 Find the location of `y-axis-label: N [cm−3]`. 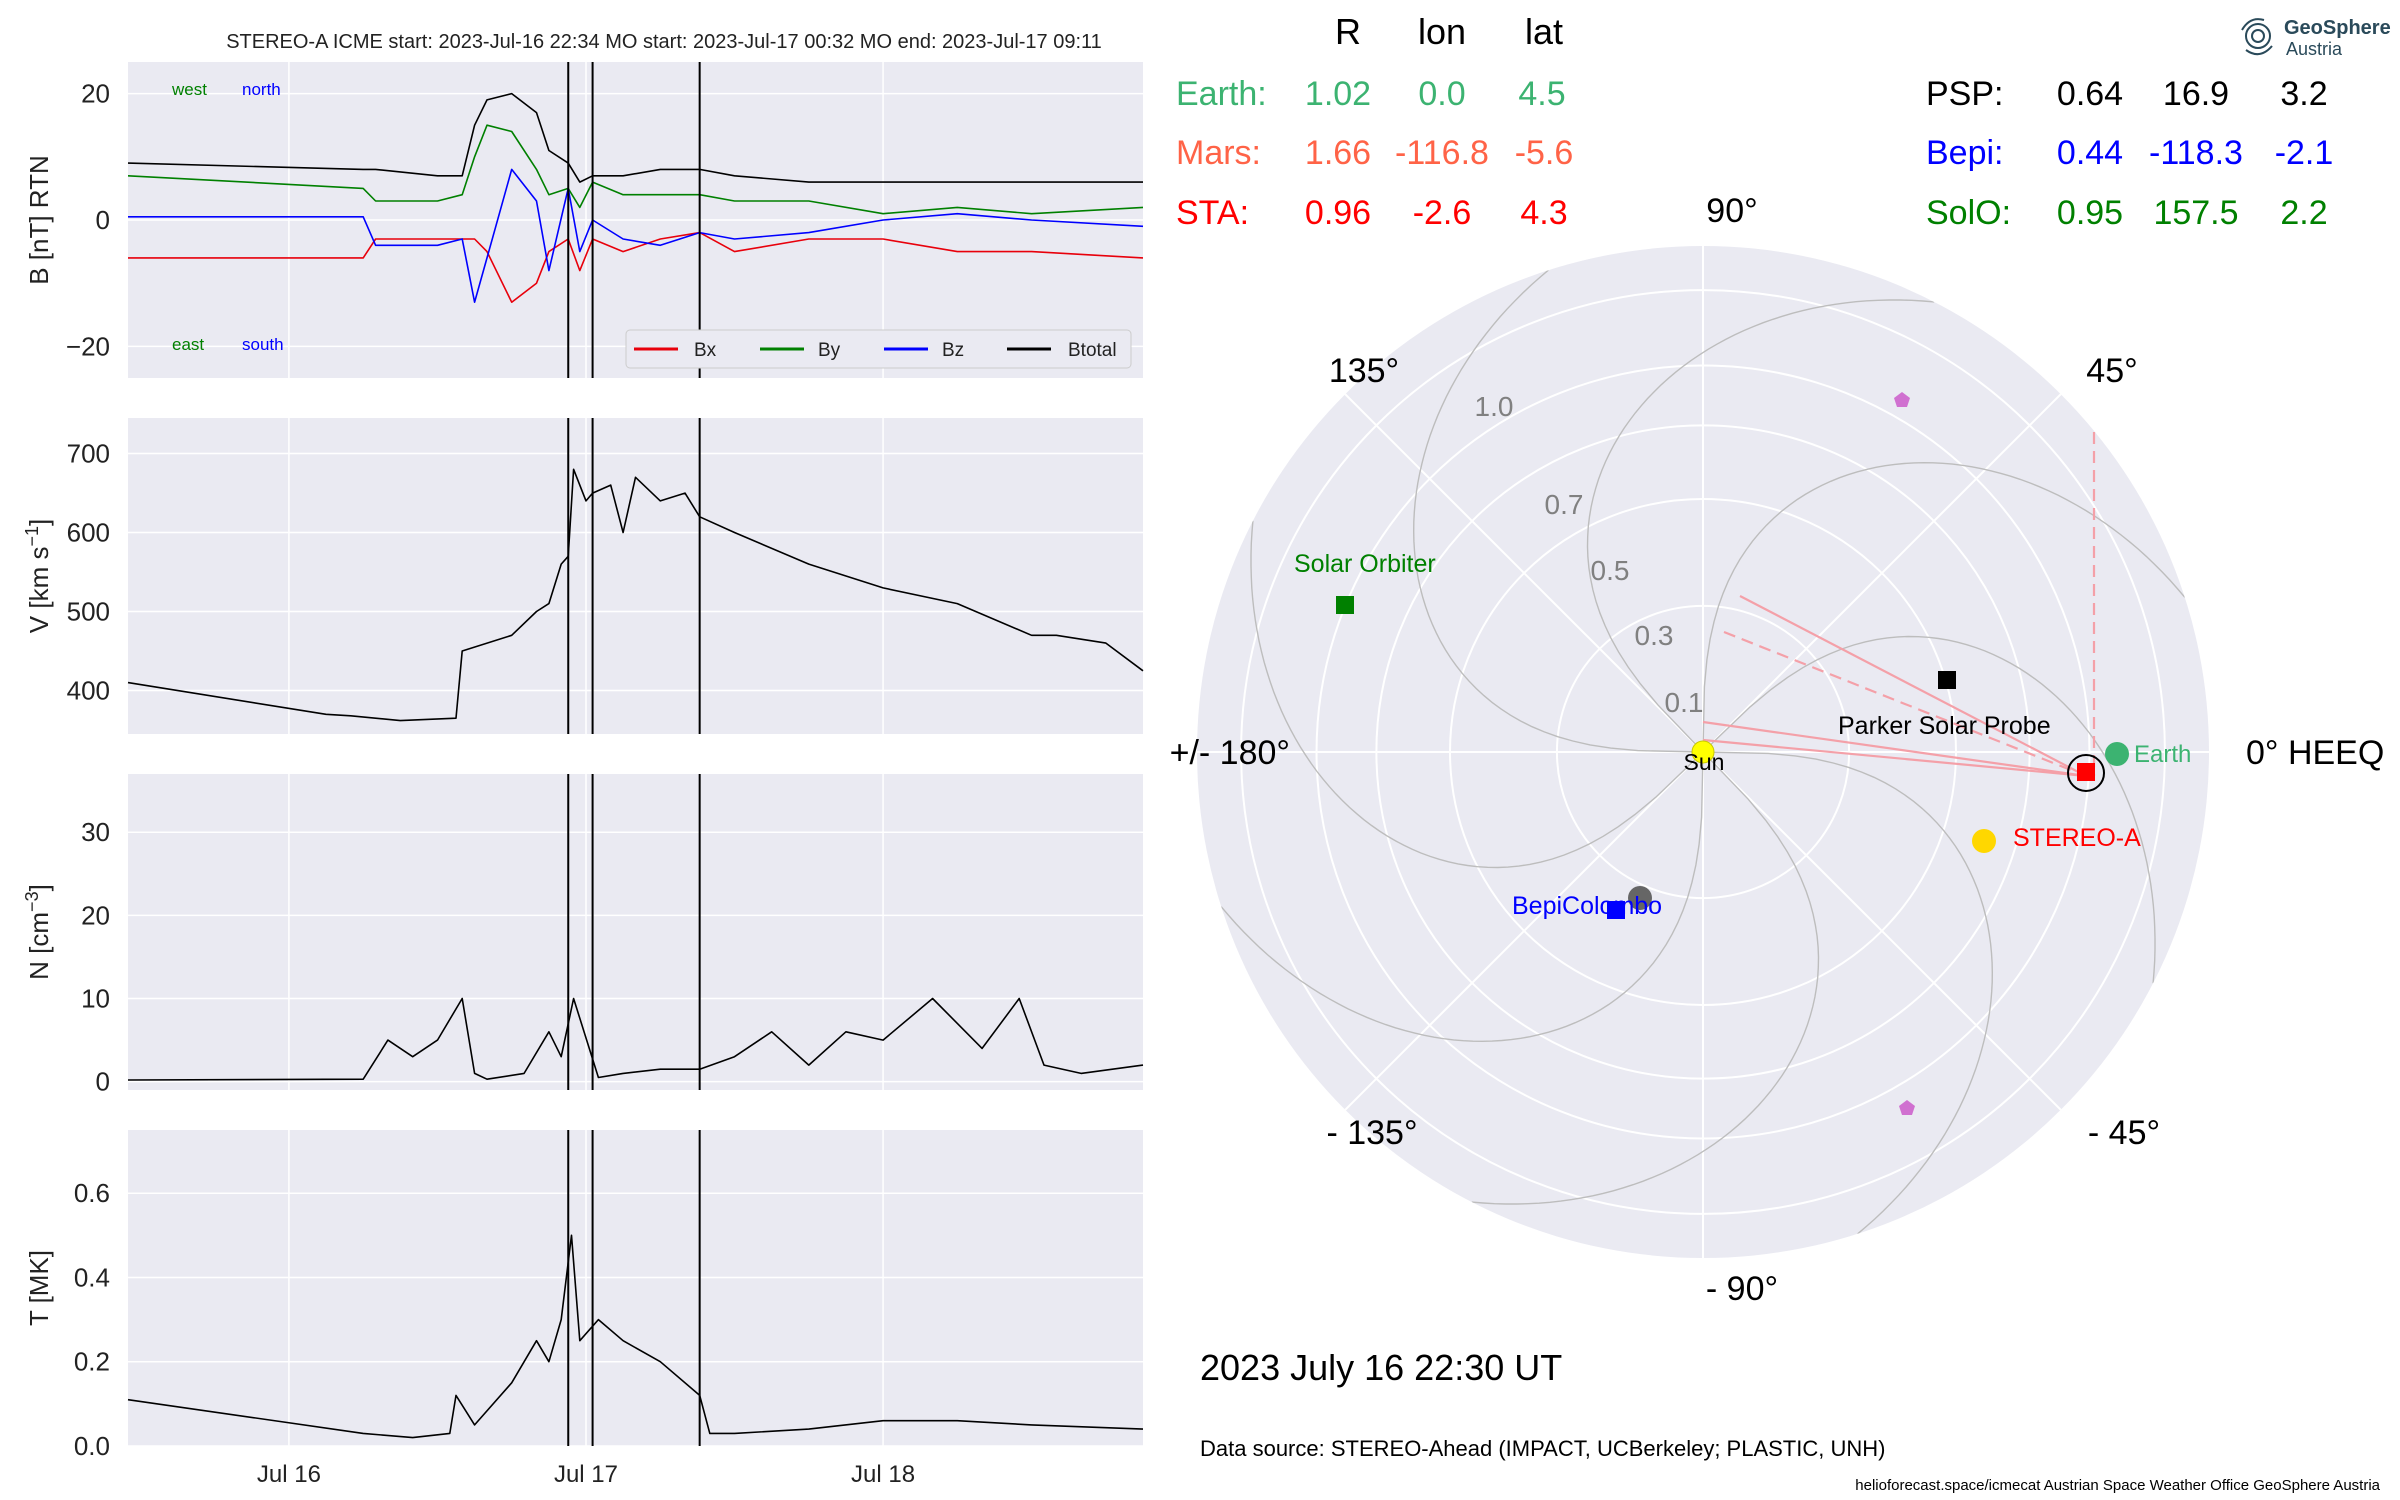

y-axis-label: N [cm−3] is located at coordinates (38, 932).